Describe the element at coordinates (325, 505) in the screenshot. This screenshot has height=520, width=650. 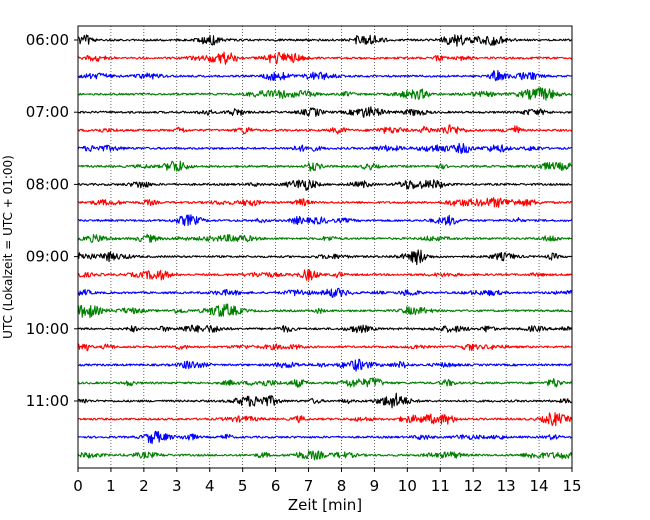
I see `x-axis-label: Zeit [min]` at that location.